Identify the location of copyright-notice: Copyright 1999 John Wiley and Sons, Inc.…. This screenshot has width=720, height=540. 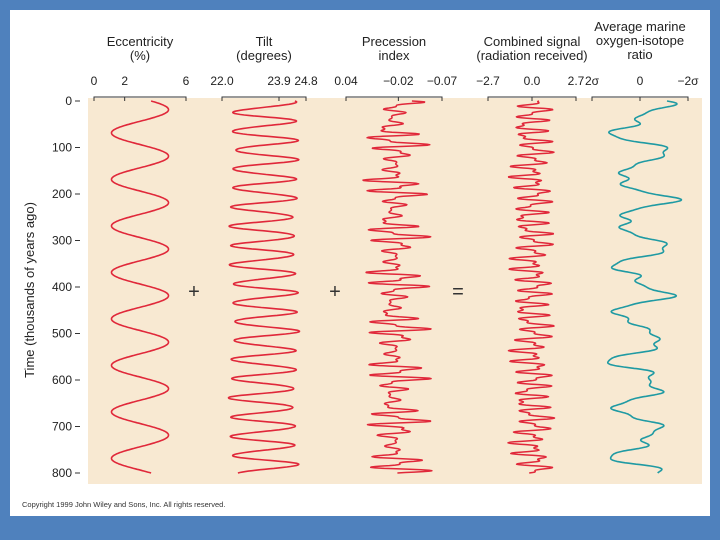
(123, 504).